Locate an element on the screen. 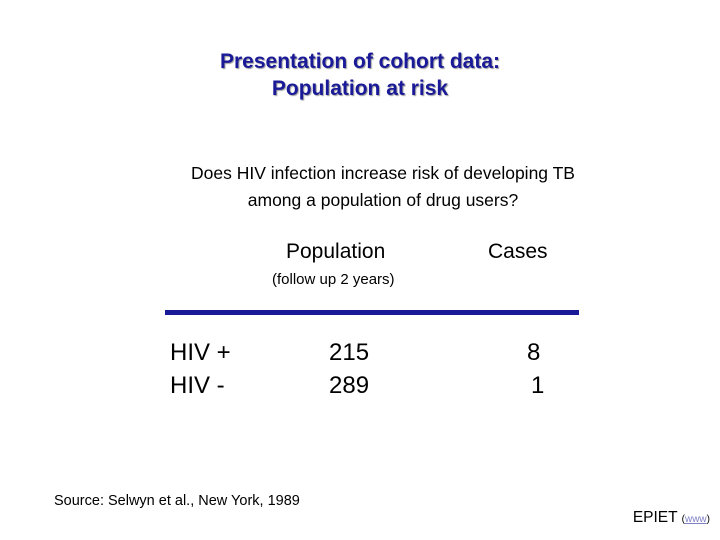 This screenshot has width=720, height=540. slide-title-line-2: Population at risk is located at coordinates (360, 88).